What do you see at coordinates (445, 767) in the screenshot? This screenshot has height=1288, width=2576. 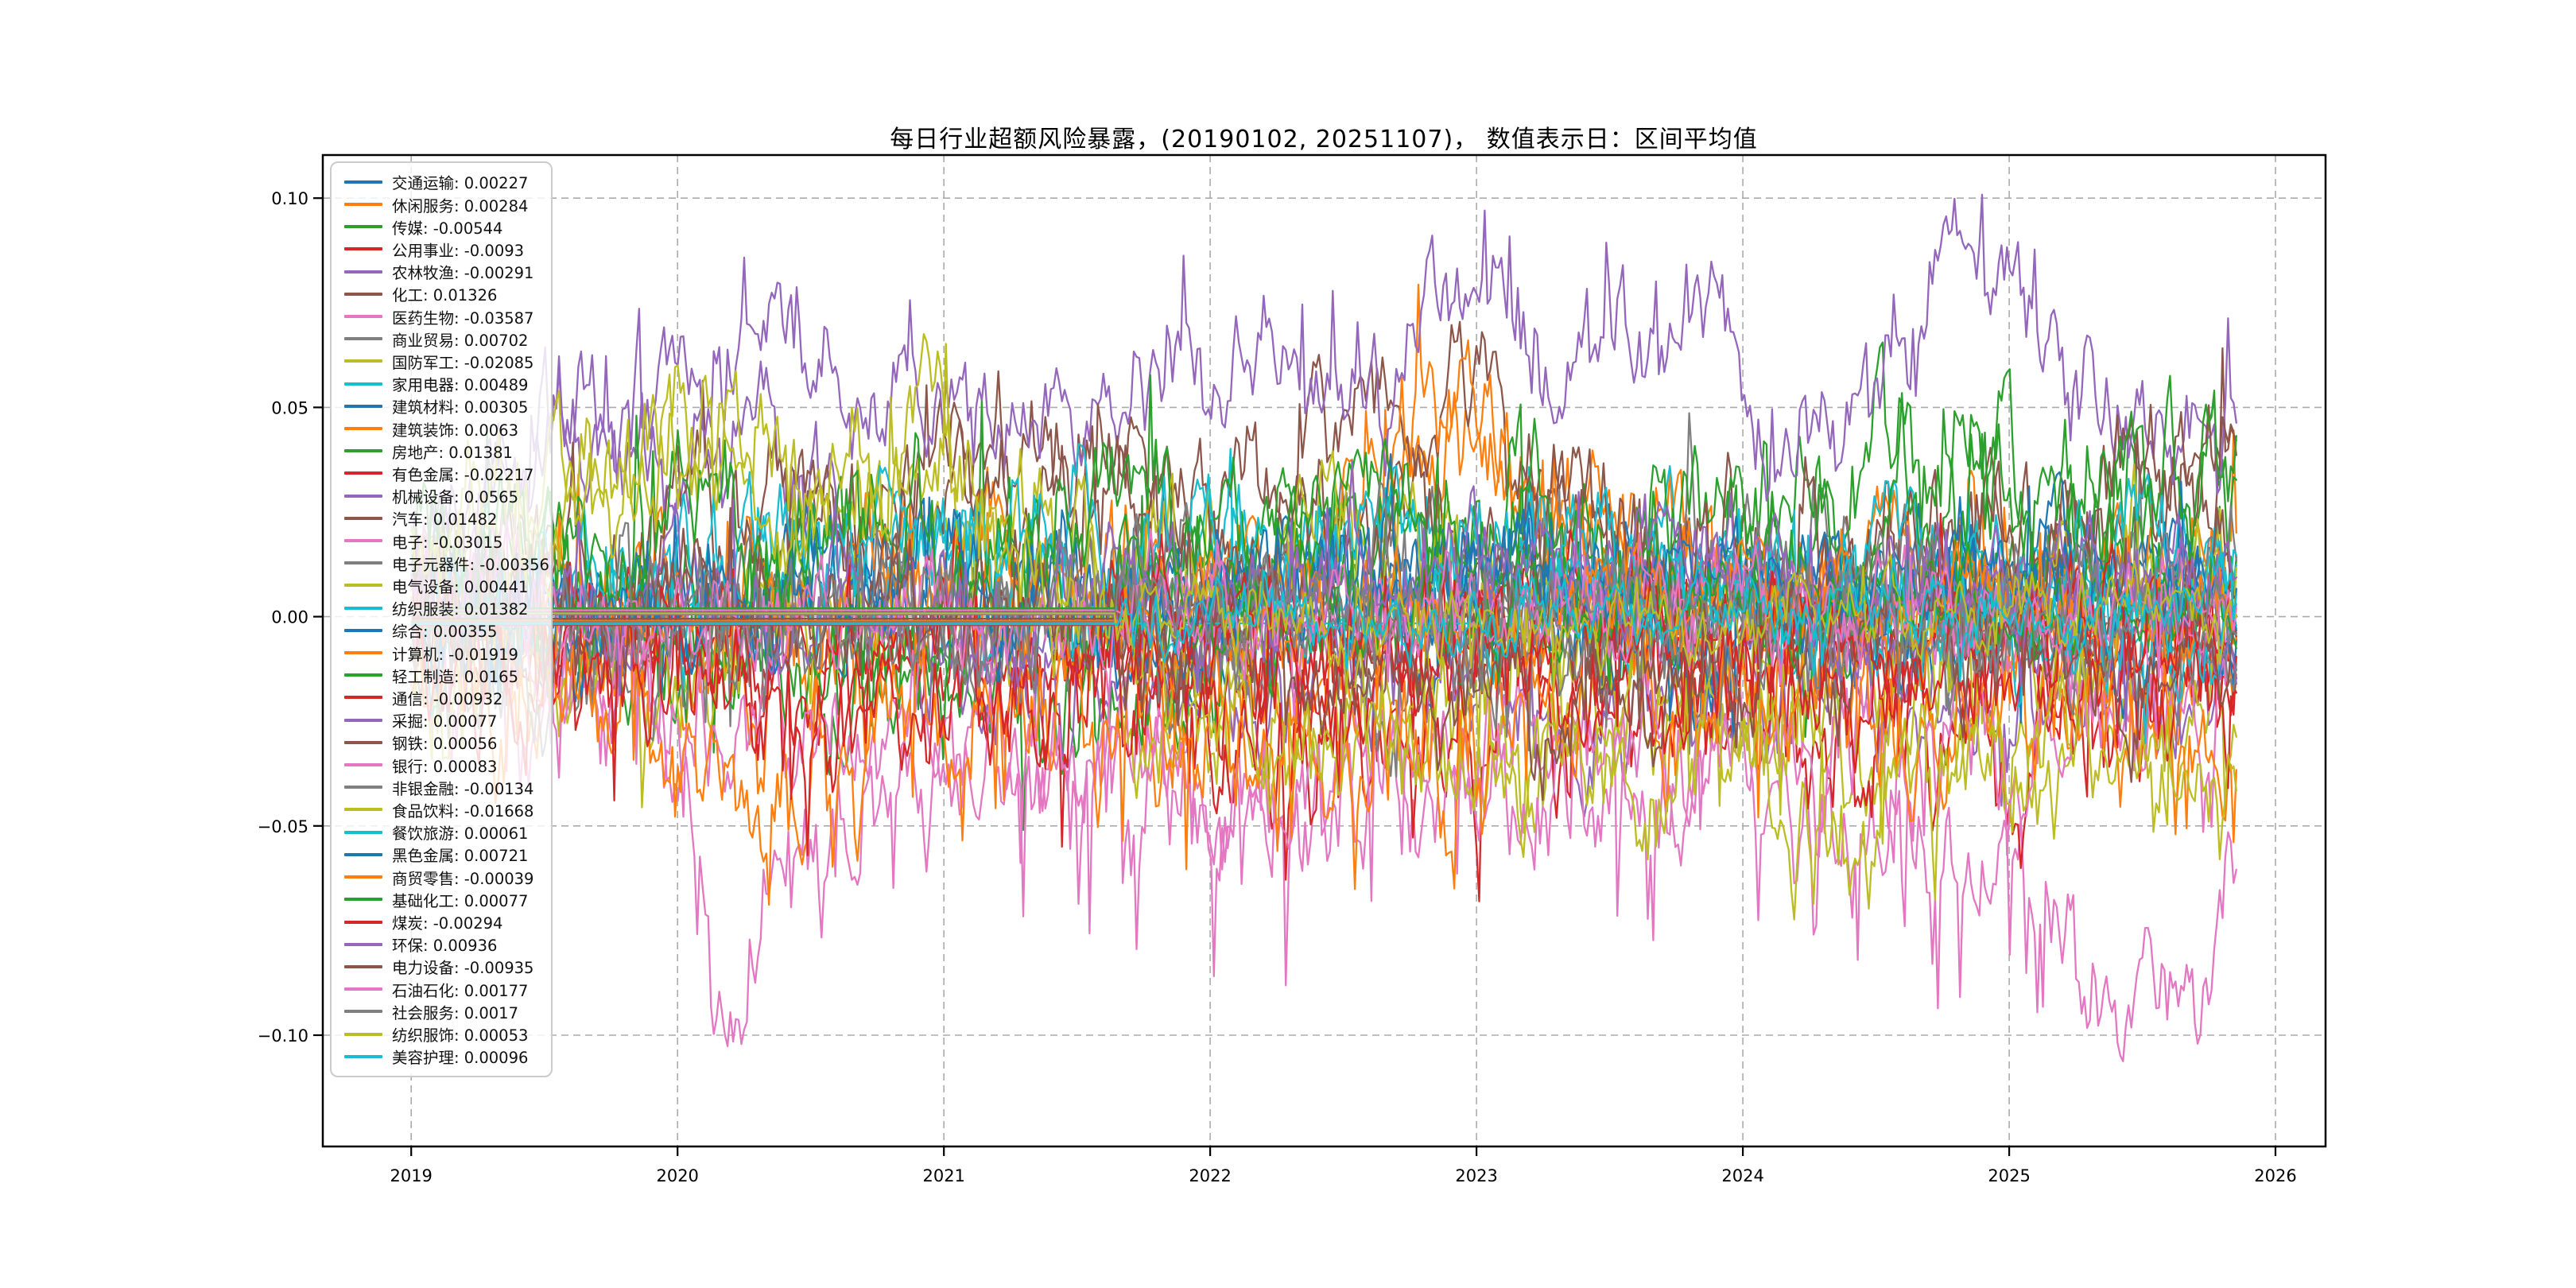 I see `legend-label: 银行: 0.00083` at bounding box center [445, 767].